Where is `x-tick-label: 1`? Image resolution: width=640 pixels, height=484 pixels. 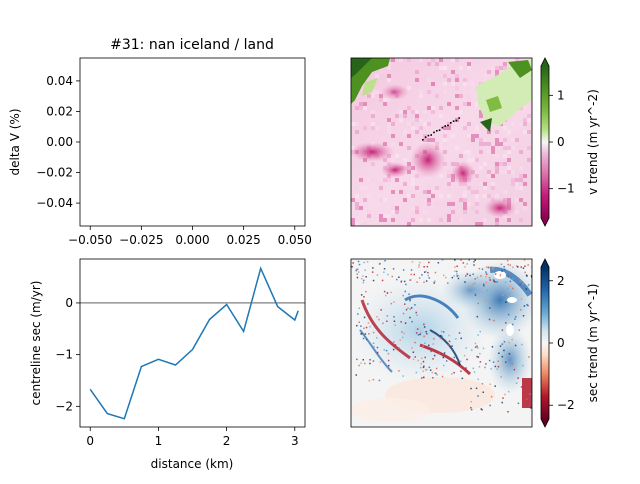
x-tick-label: 1 is located at coordinates (159, 441).